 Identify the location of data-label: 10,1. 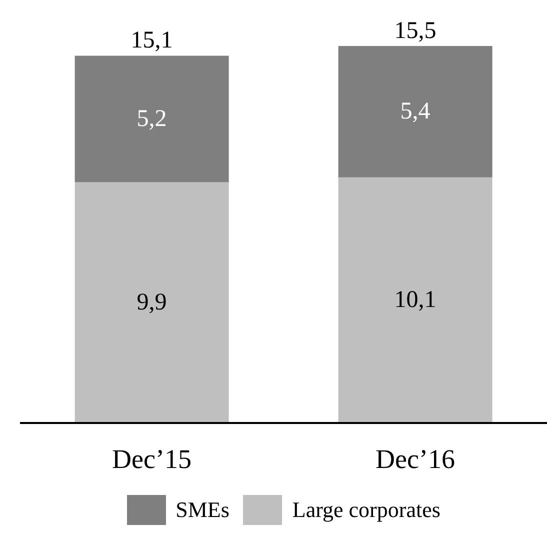
(415, 300).